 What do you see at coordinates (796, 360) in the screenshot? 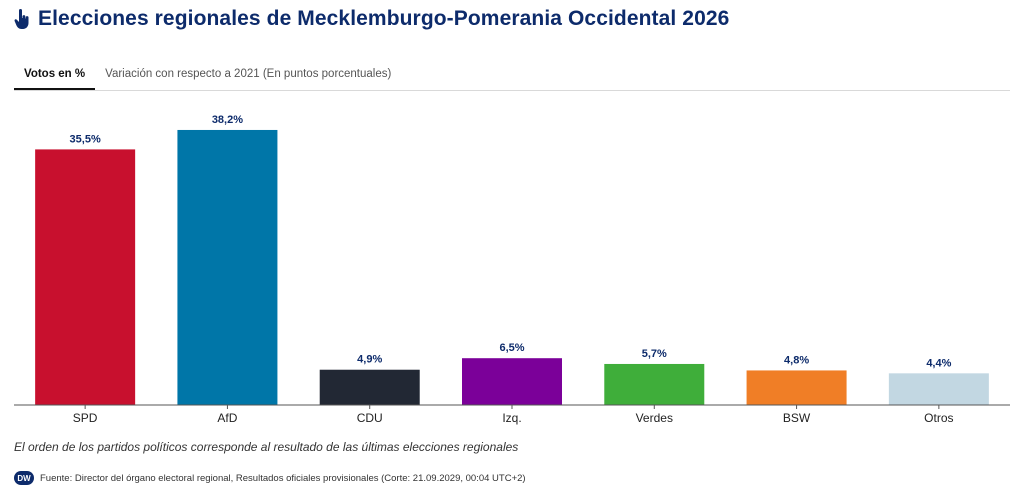
I see `value-label: 4,8%` at bounding box center [796, 360].